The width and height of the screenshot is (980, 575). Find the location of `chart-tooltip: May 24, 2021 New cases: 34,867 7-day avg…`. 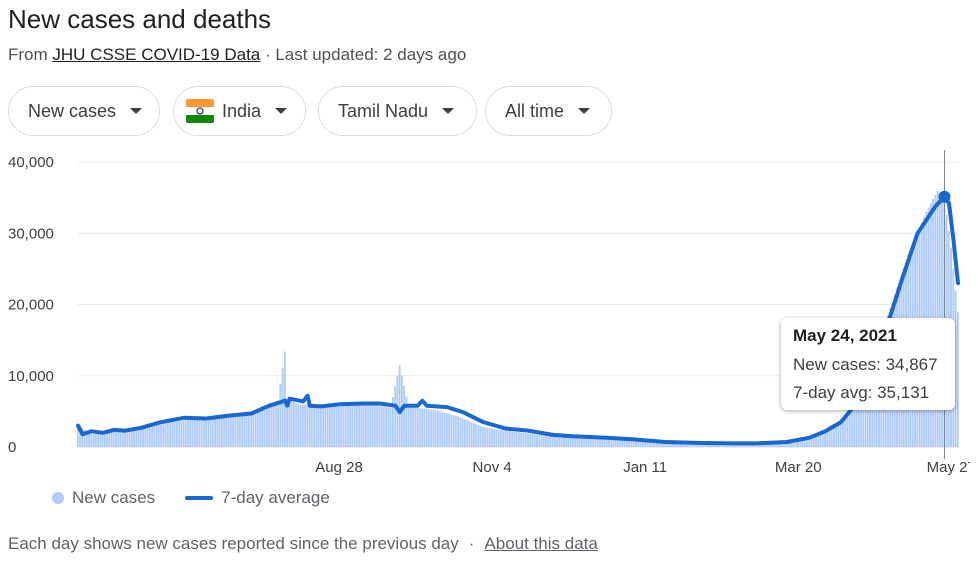

chart-tooltip: May 24, 2021 New cases: 34,867 7-day avg… is located at coordinates (868, 364).